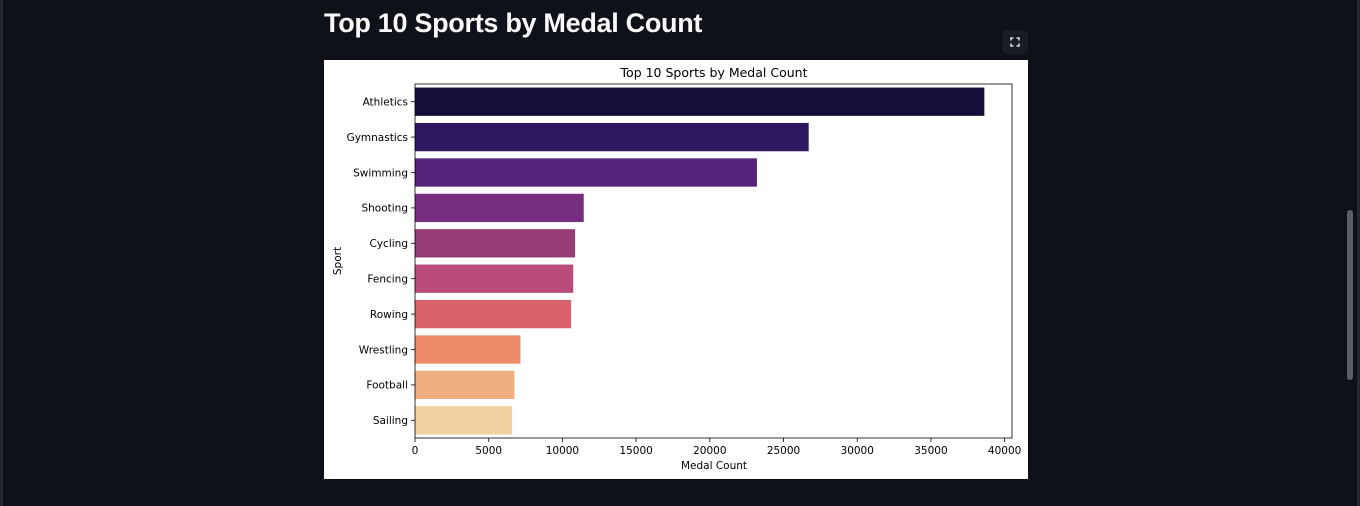 The width and height of the screenshot is (1360, 506). What do you see at coordinates (383, 350) in the screenshot?
I see `y-tick-label: Wrestling` at bounding box center [383, 350].